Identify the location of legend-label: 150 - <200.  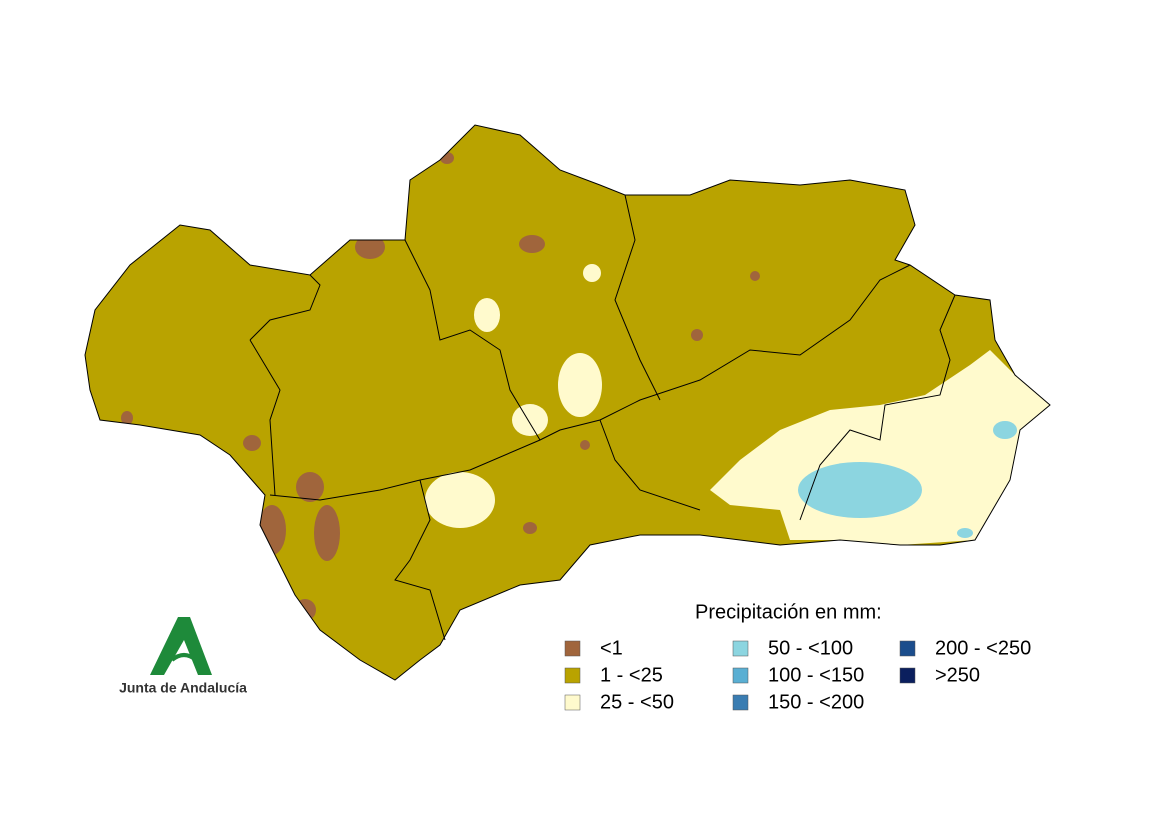
(816, 702).